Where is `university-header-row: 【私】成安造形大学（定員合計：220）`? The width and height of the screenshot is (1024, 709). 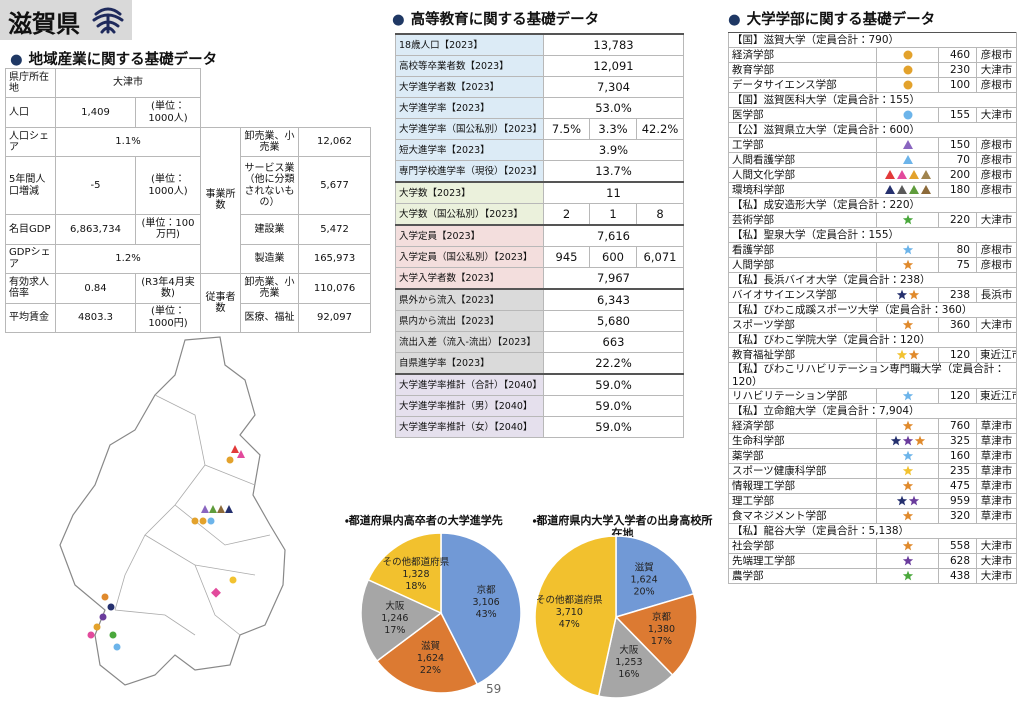
university-header-row: 【私】成安造形大学（定員合計：220） is located at coordinates (872, 205).